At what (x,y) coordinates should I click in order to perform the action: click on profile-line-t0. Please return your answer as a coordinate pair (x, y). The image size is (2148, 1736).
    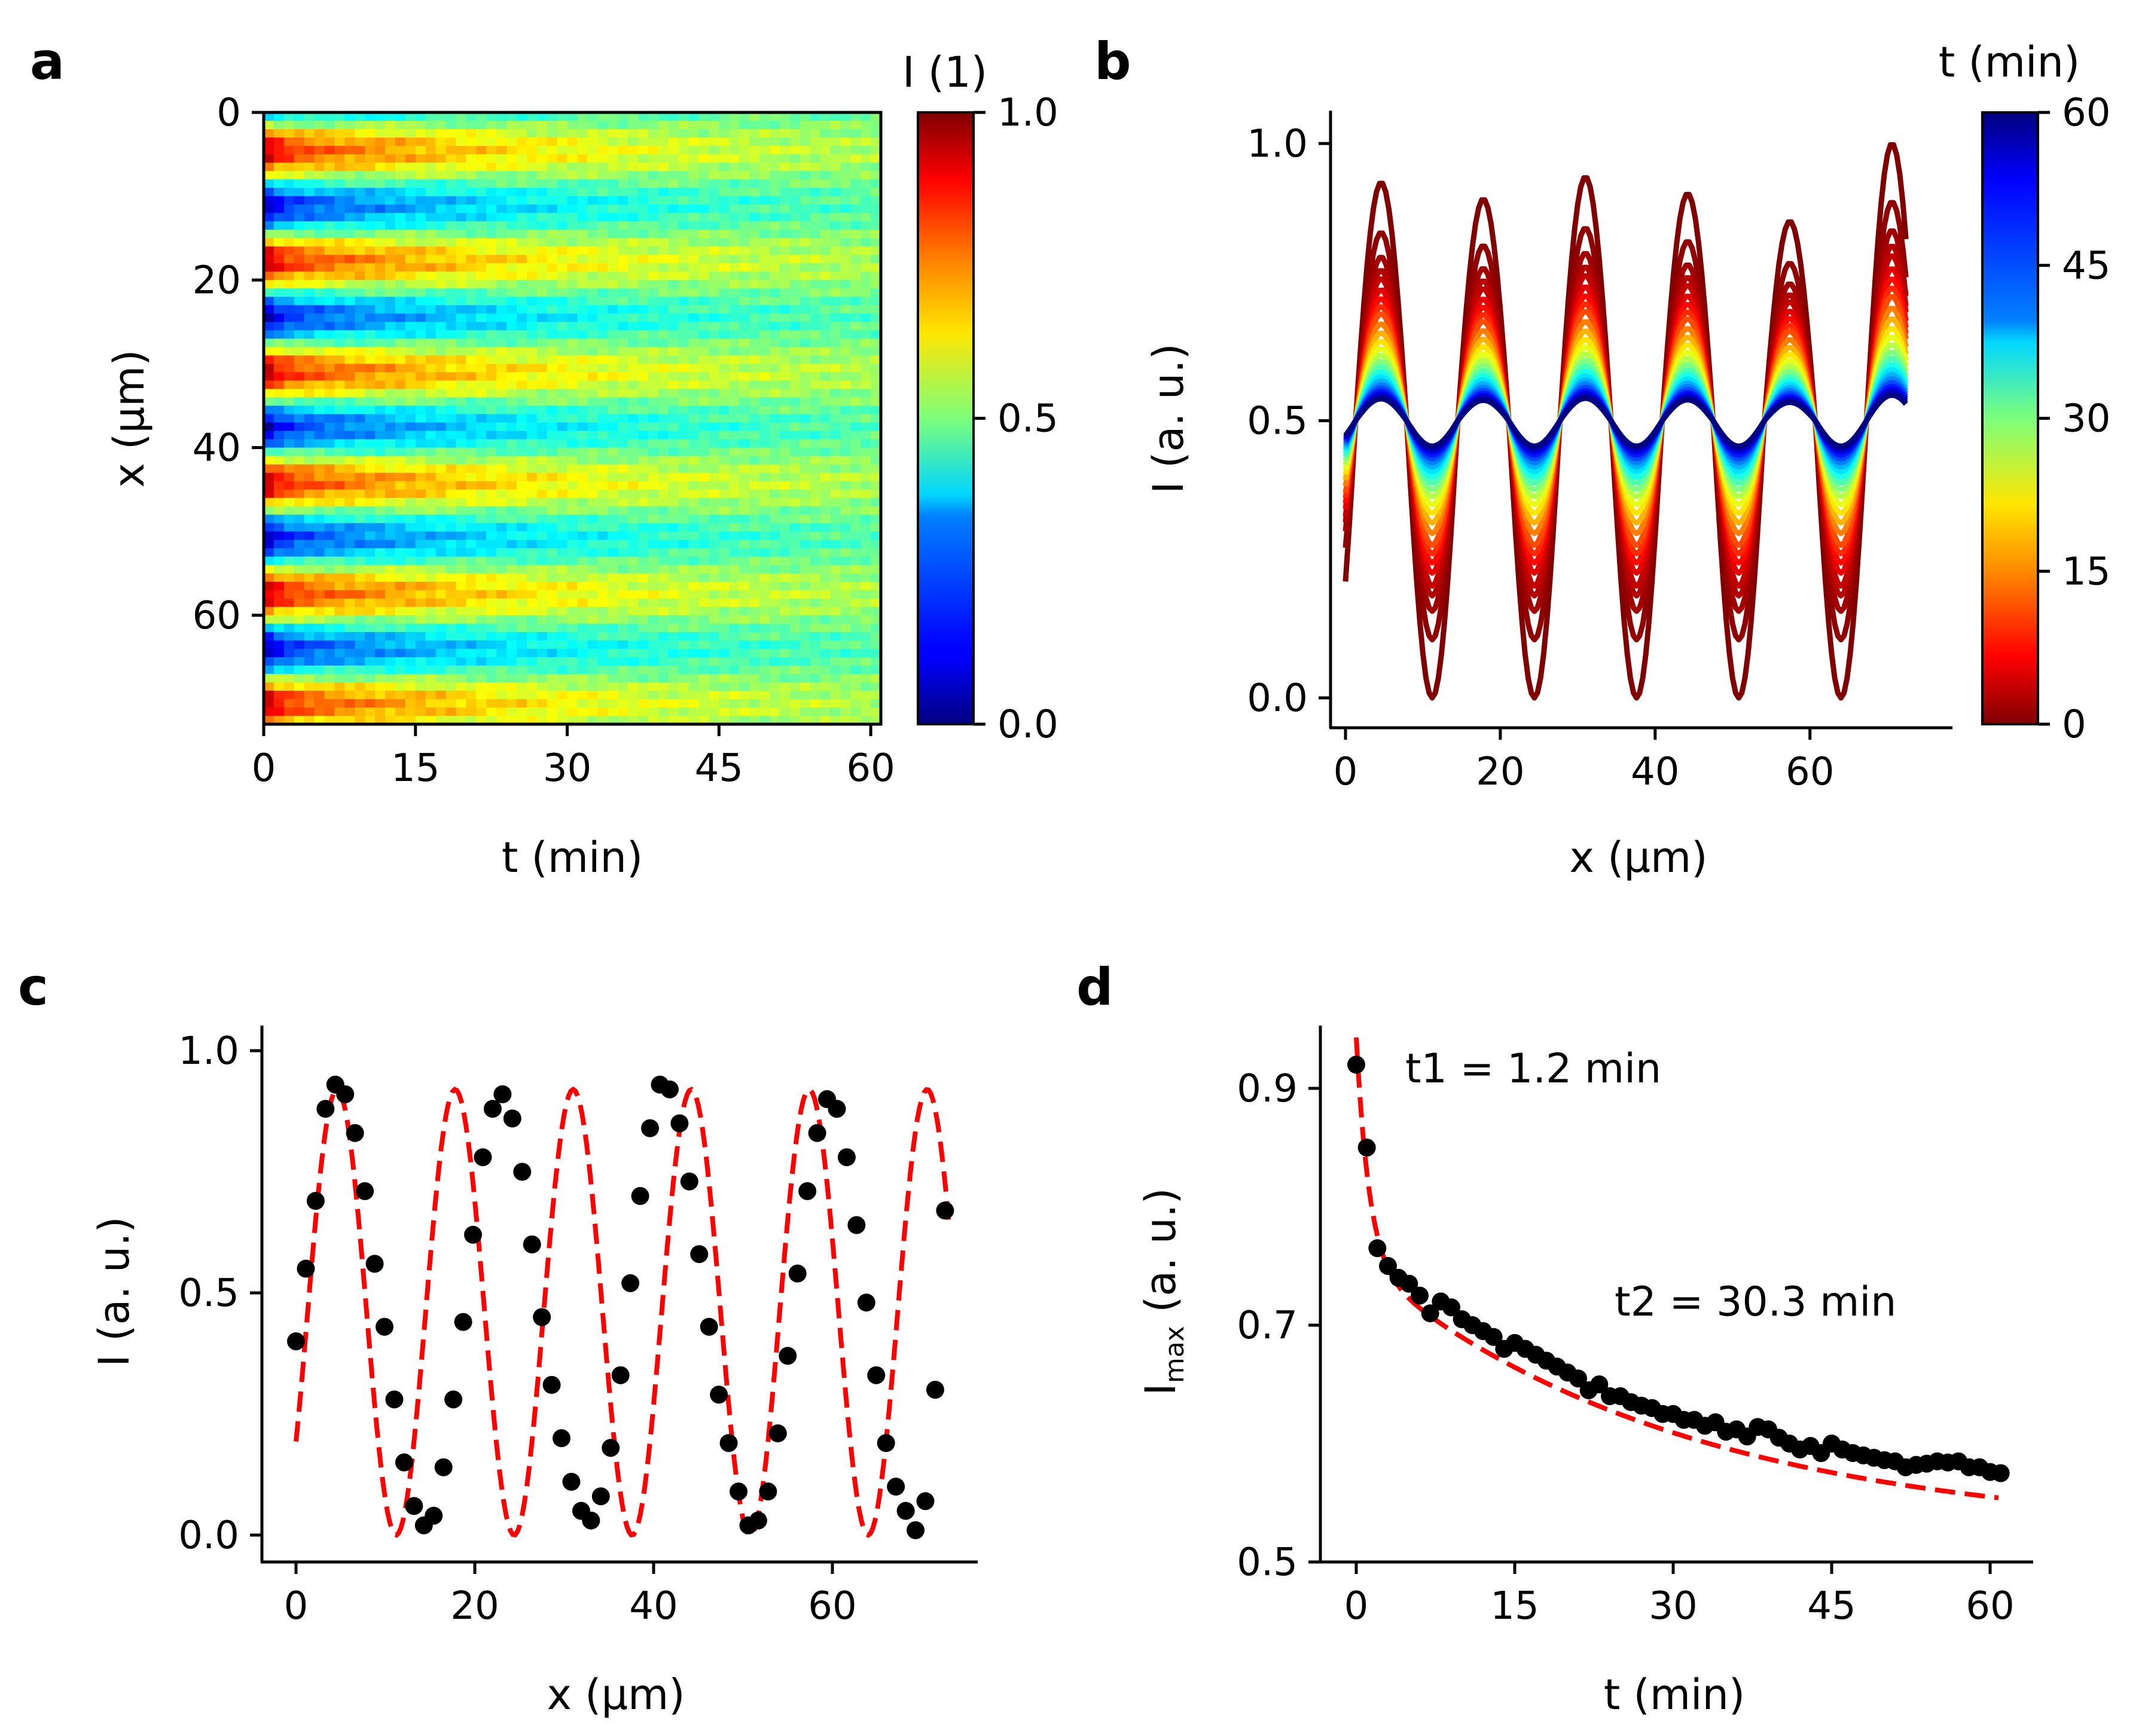
    Looking at the image, I should click on (1625, 422).